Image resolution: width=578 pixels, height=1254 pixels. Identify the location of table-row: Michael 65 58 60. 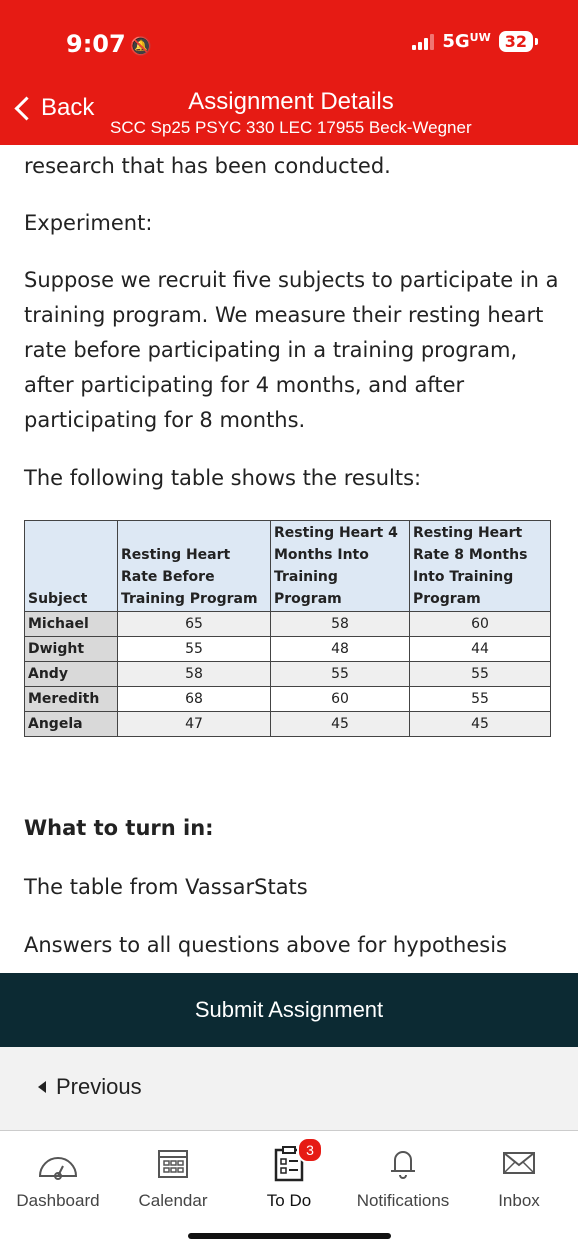
(287, 624).